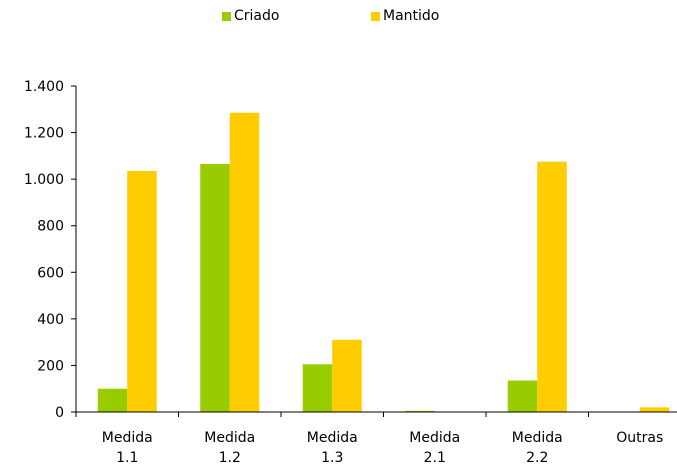 This screenshot has width=677, height=466. I want to click on x-tick-label: 1.2, so click(230, 458).